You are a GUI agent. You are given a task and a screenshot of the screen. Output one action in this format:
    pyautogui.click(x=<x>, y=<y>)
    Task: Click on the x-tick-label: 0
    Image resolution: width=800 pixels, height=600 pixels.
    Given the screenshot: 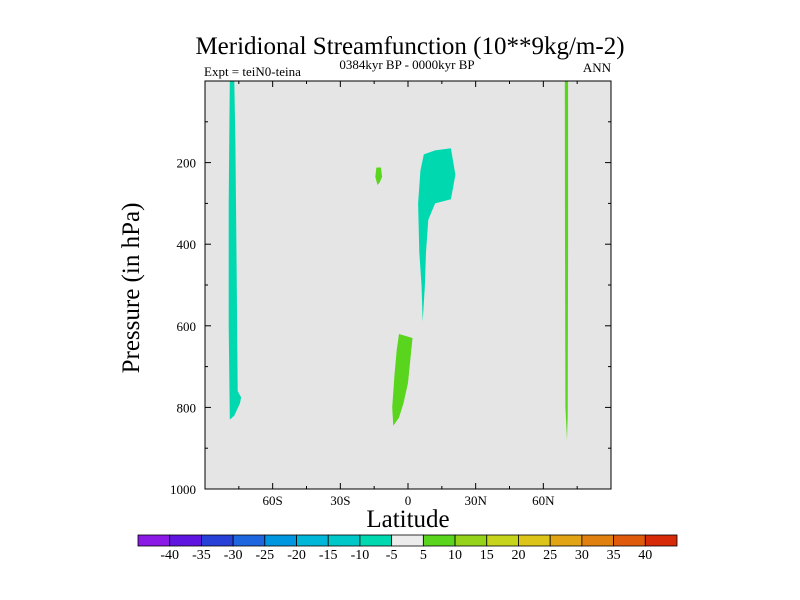 What is the action you would take?
    pyautogui.click(x=408, y=500)
    